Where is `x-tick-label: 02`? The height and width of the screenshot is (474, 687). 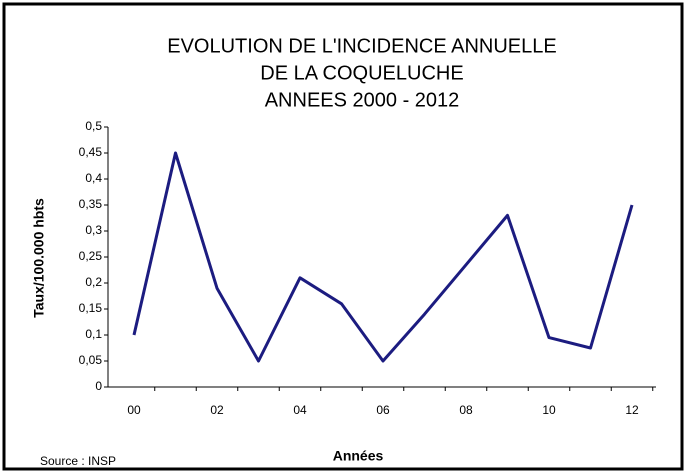 x-tick-label: 02 is located at coordinates (217, 410).